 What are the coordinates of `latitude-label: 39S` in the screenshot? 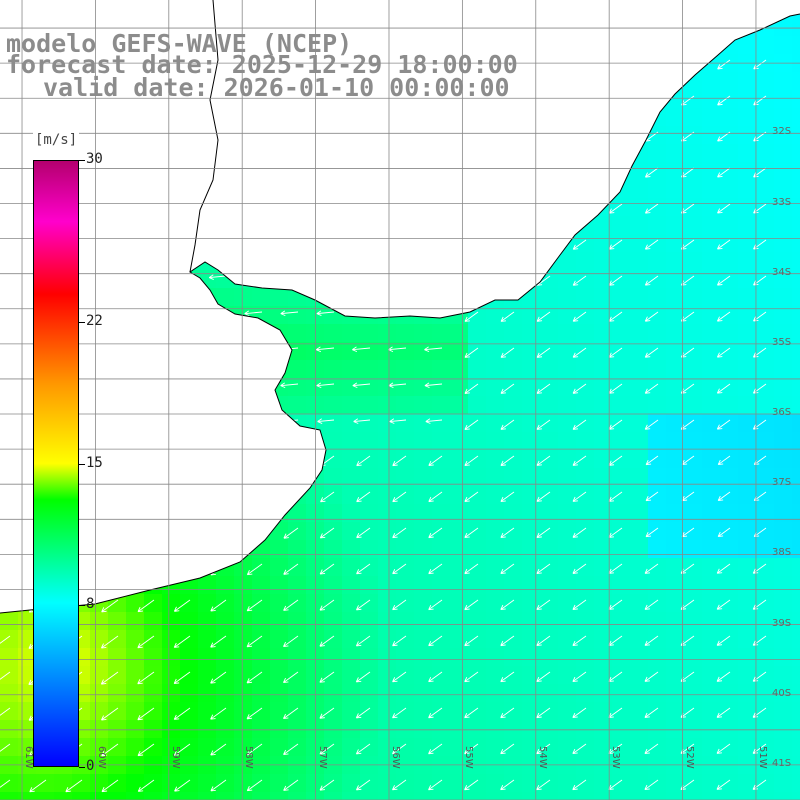 It's located at (782, 623).